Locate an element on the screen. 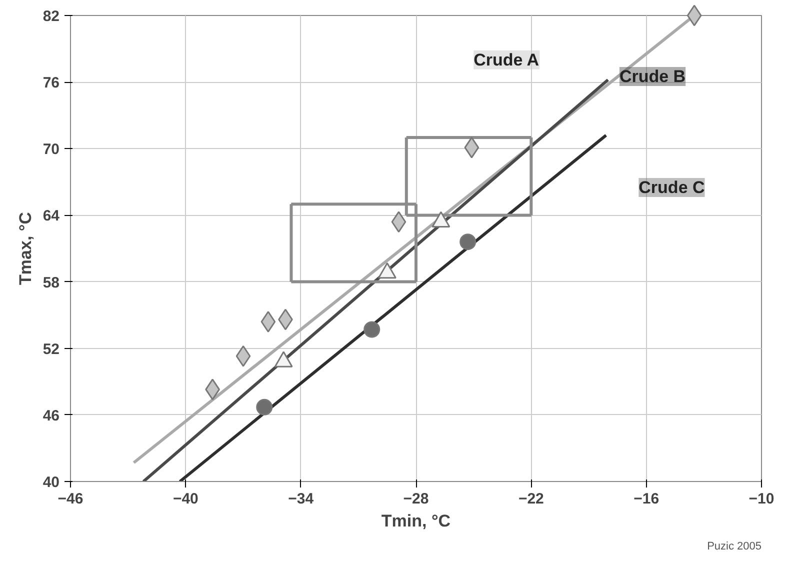 This screenshot has height=561, width=786. x-tick-label: −40 is located at coordinates (185, 499).